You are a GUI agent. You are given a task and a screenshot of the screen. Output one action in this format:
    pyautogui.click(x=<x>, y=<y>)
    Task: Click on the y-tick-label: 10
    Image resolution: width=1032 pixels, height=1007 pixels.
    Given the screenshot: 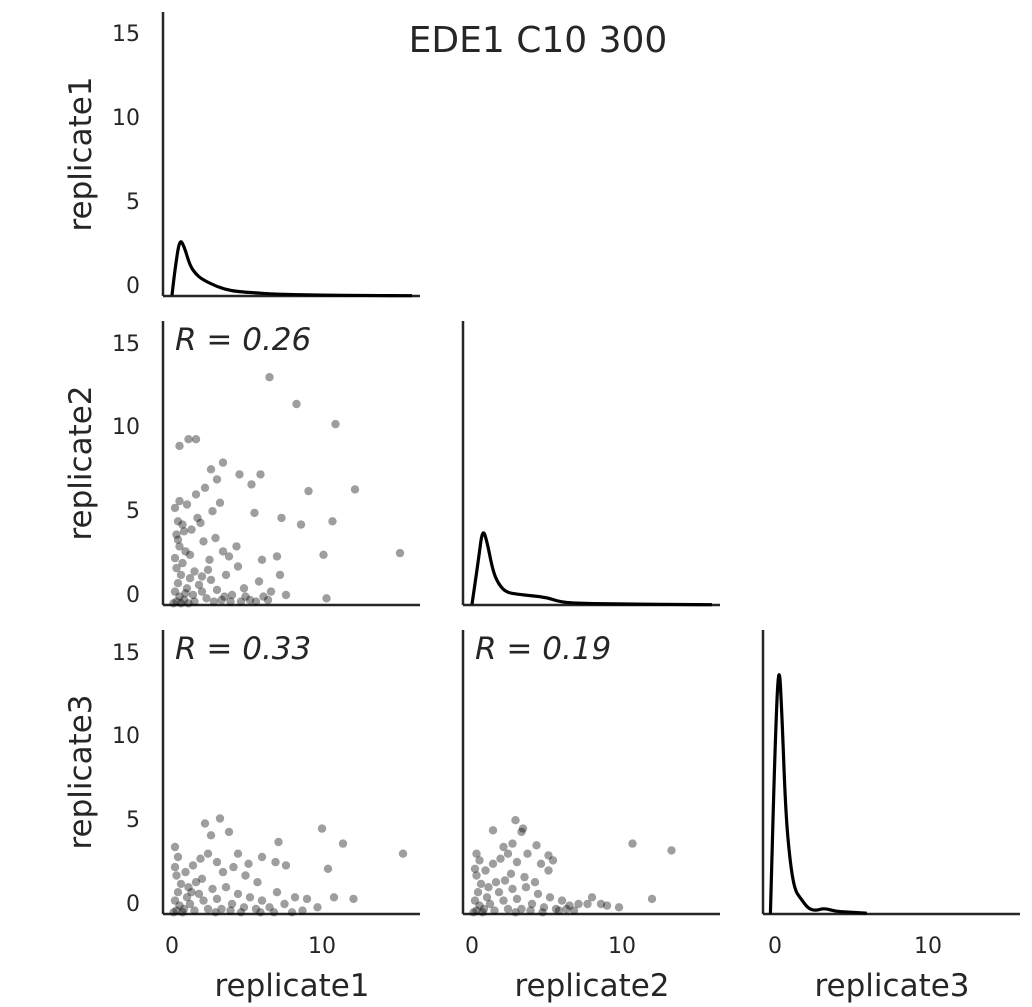 What is the action you would take?
    pyautogui.click(x=126, y=118)
    